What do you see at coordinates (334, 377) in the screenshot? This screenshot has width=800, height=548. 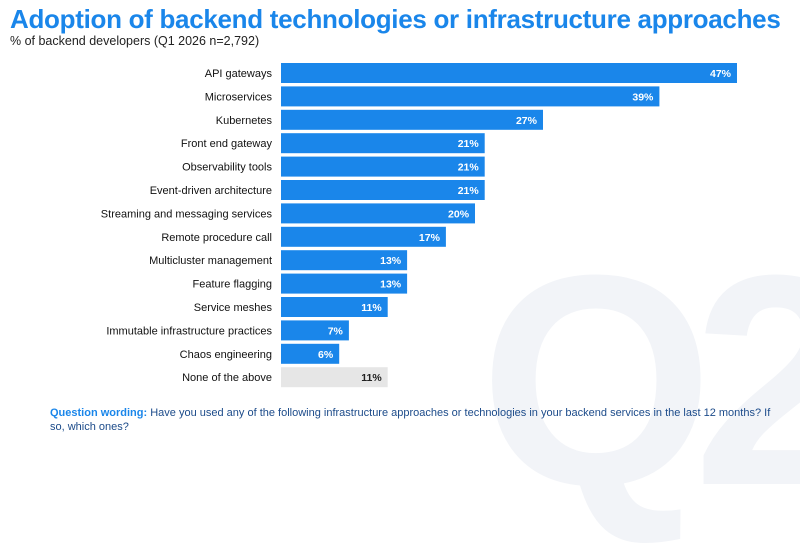 I see `bar-none-of-the-above` at bounding box center [334, 377].